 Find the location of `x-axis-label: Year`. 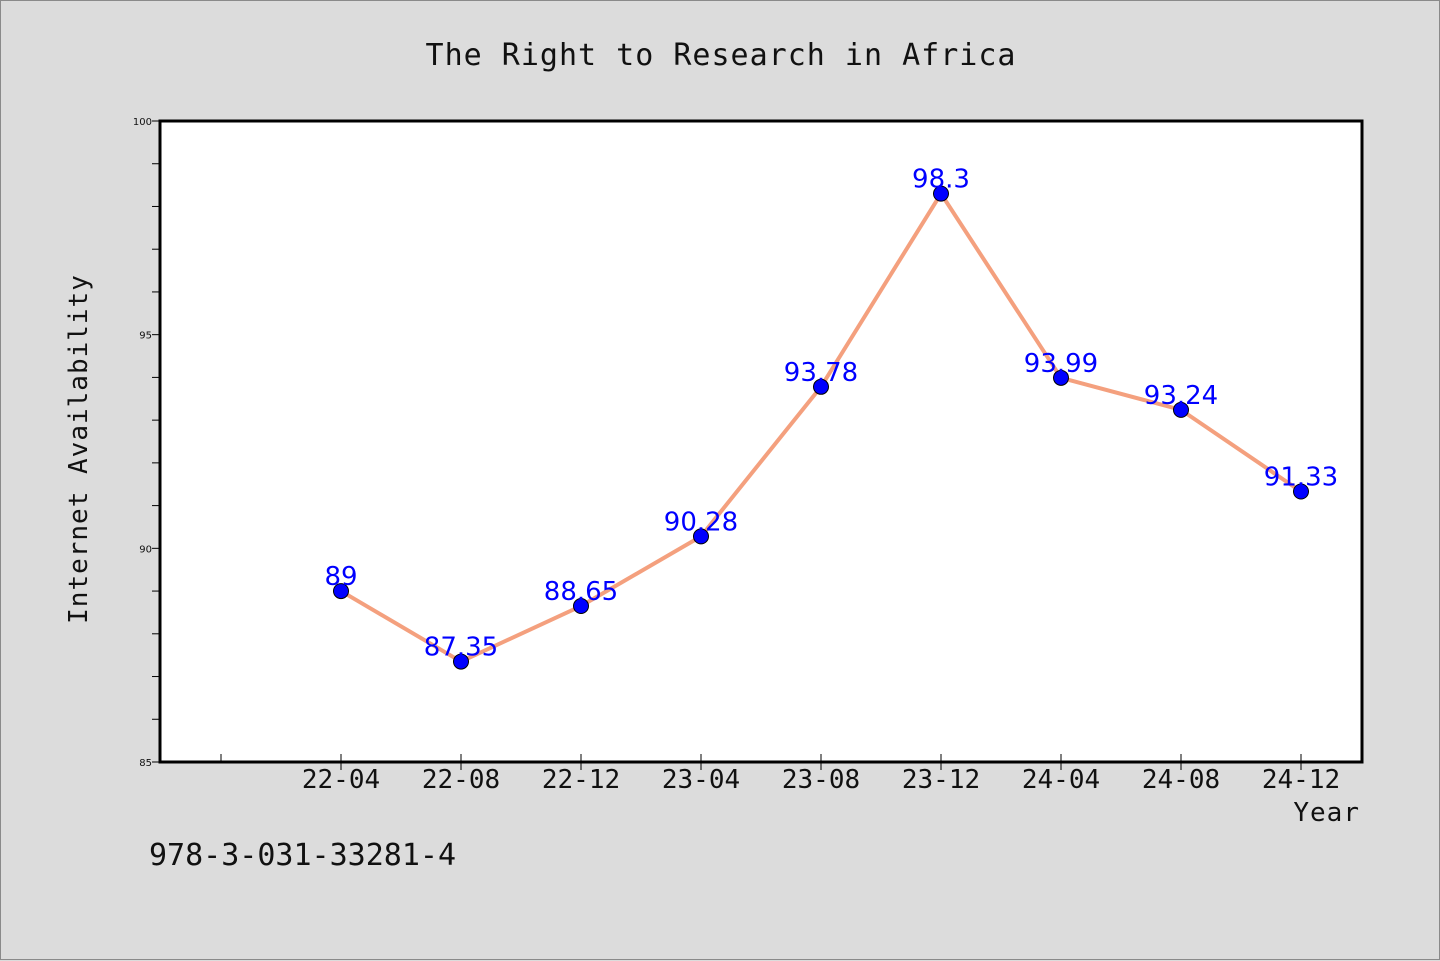

x-axis-label: Year is located at coordinates (1326, 813).